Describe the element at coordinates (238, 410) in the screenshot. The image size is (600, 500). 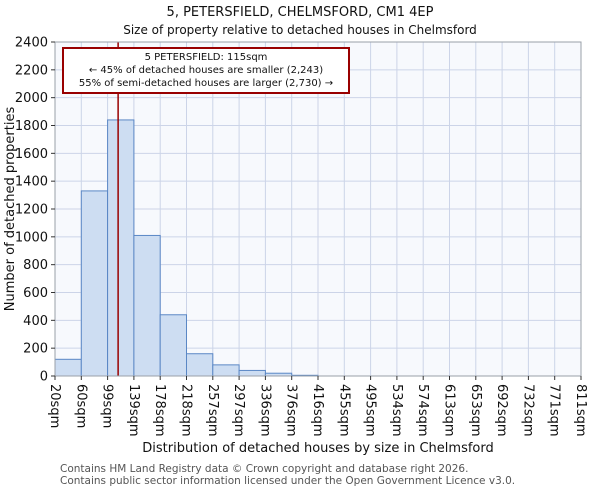
I see `x-tick-label: 297sqm` at that location.